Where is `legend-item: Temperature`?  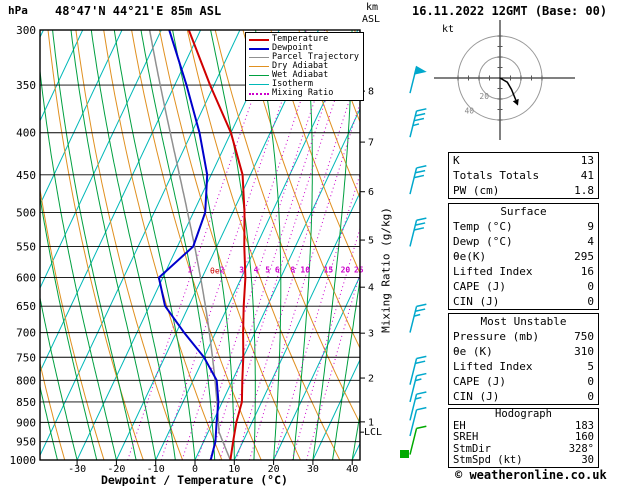
legend-item: Temperature is located at coordinates (305, 39).